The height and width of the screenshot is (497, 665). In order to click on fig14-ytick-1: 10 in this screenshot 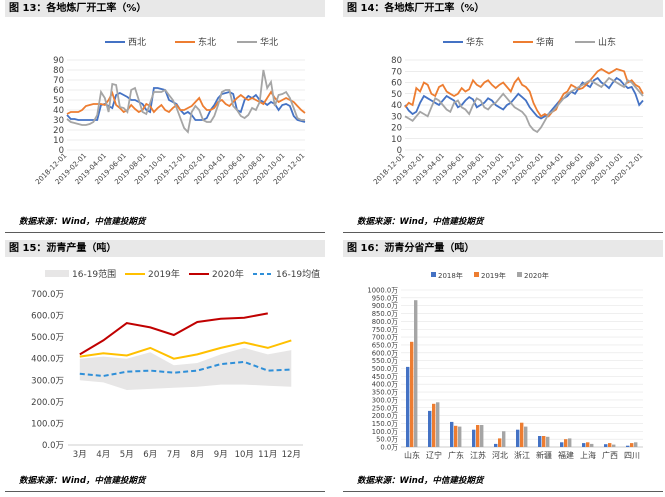, I will do `click(396, 140)`.